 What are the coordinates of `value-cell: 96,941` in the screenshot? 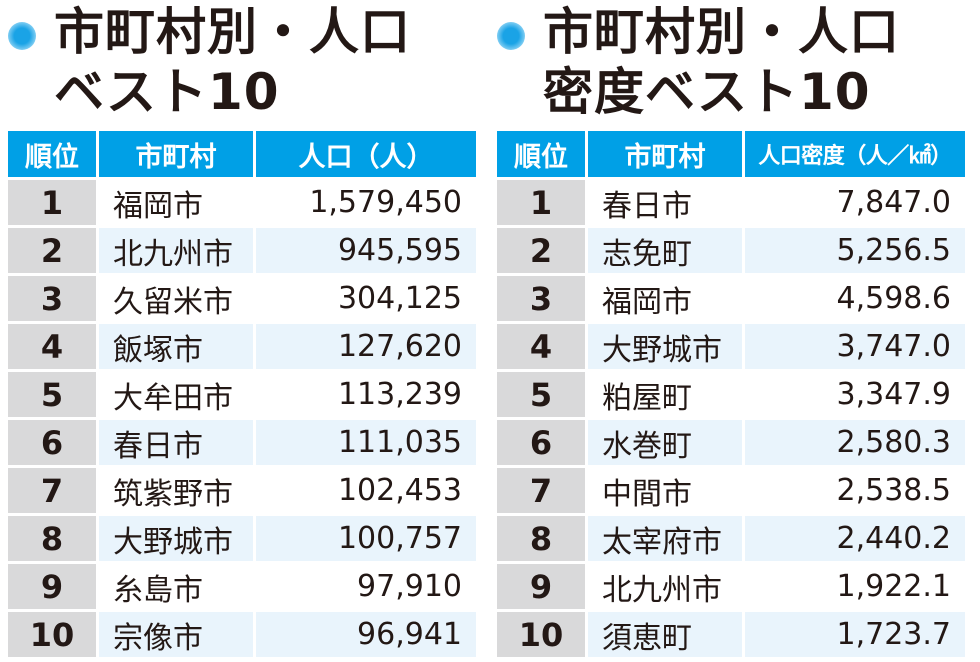 It's located at (366, 634).